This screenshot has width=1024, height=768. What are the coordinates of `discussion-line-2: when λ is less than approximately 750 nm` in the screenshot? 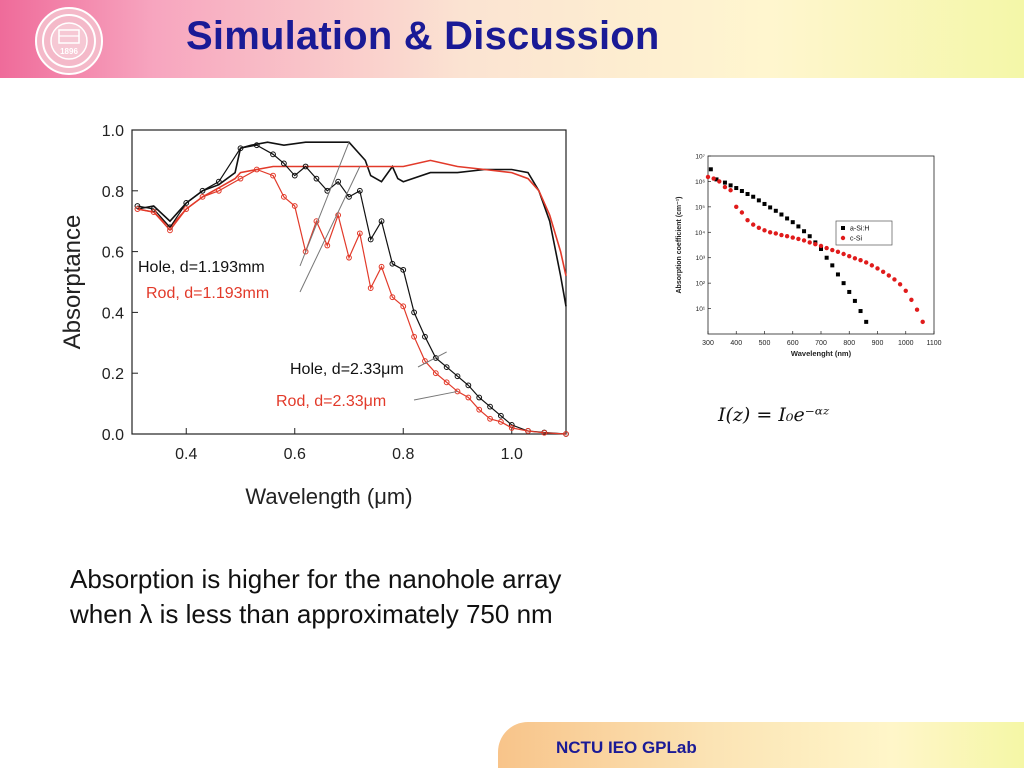 It's located at (311, 614).